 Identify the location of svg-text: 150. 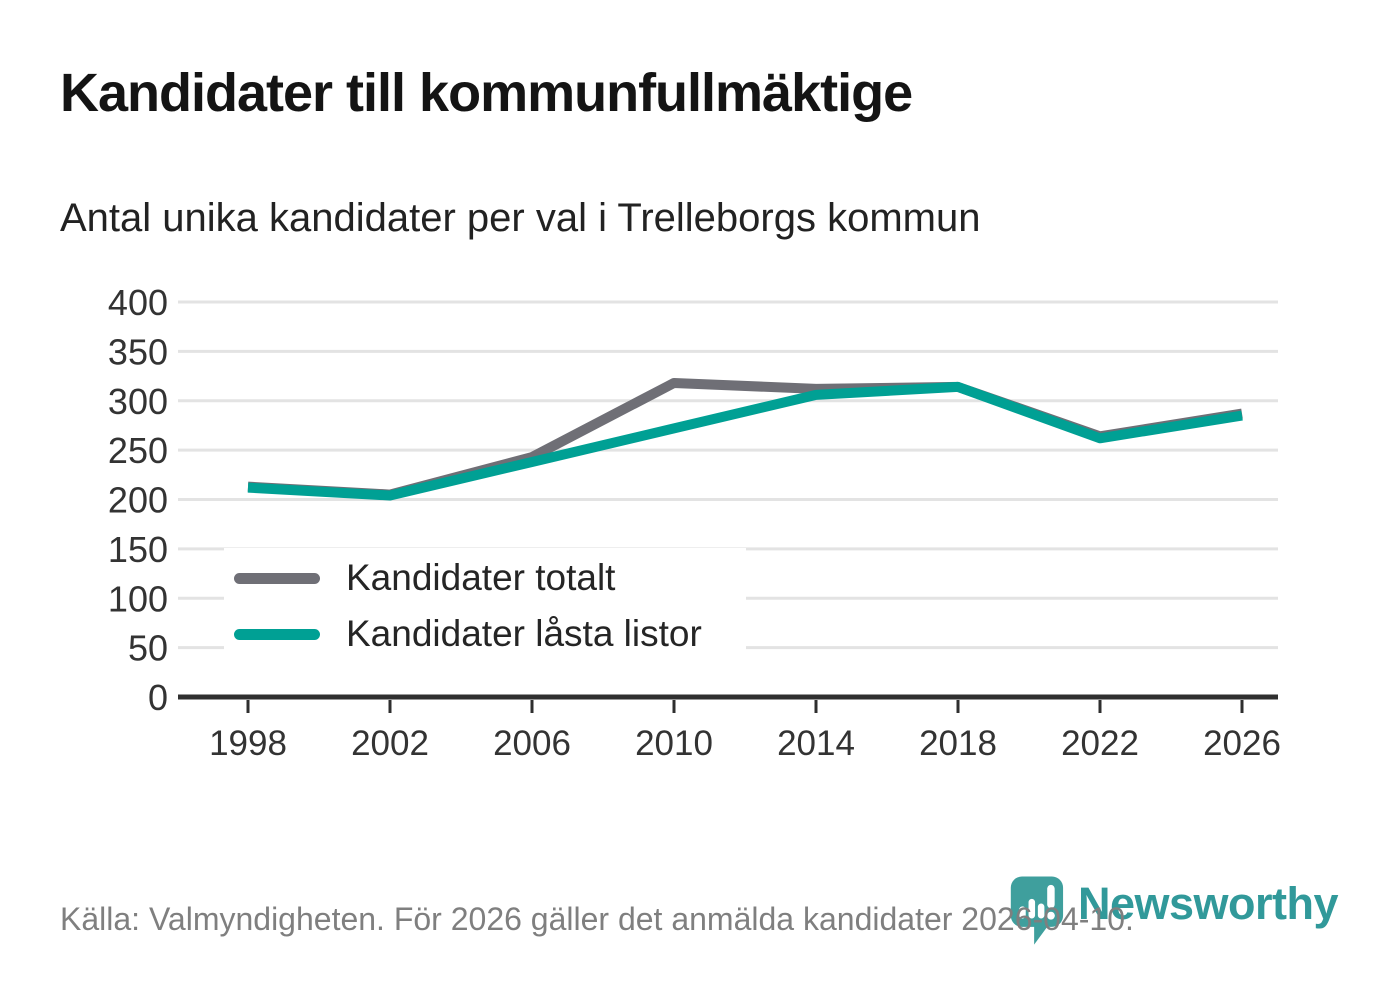
(138, 549).